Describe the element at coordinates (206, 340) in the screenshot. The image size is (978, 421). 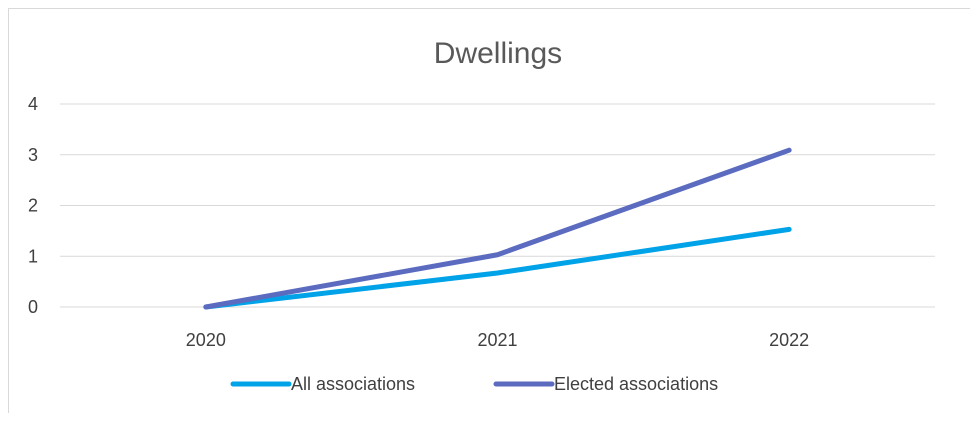
I see `x-tick-label: 2020` at that location.